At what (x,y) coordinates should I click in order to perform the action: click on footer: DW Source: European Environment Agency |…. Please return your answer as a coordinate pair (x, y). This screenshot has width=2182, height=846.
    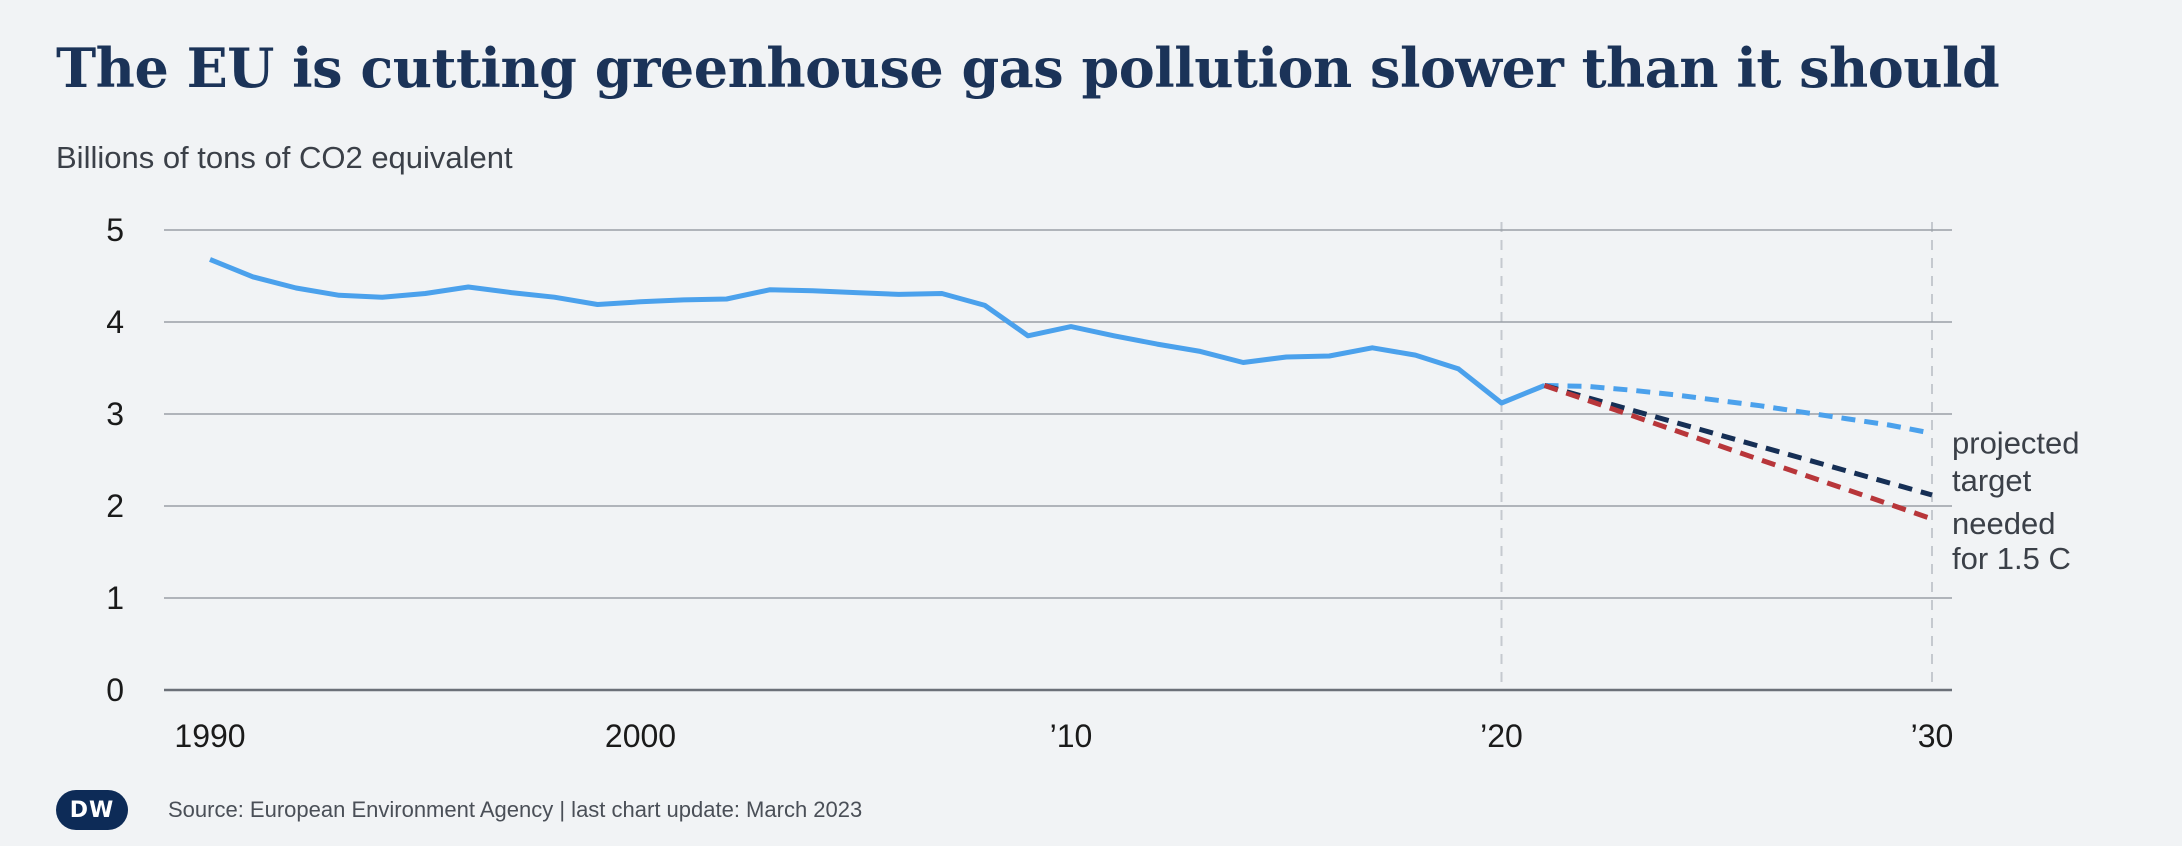
    Looking at the image, I should click on (459, 810).